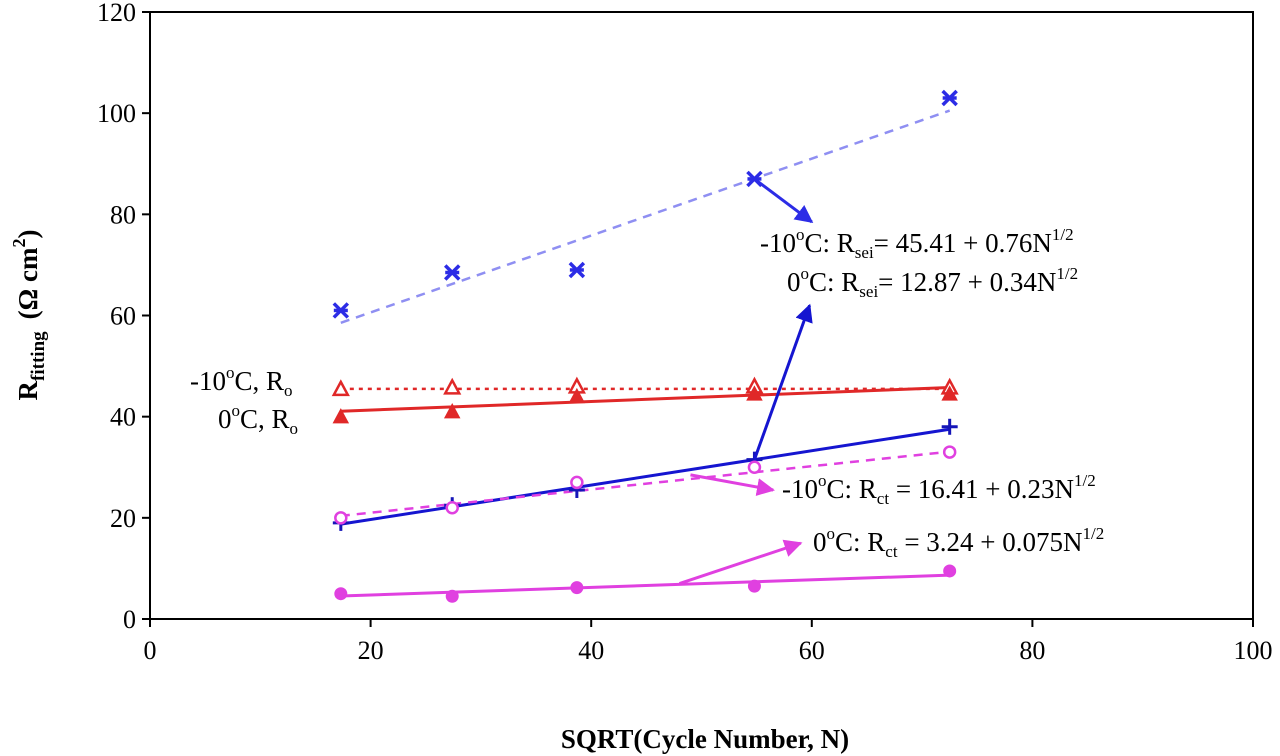 The height and width of the screenshot is (756, 1280). Describe the element at coordinates (812, 650) in the screenshot. I see `x-tick-label: 60` at that location.